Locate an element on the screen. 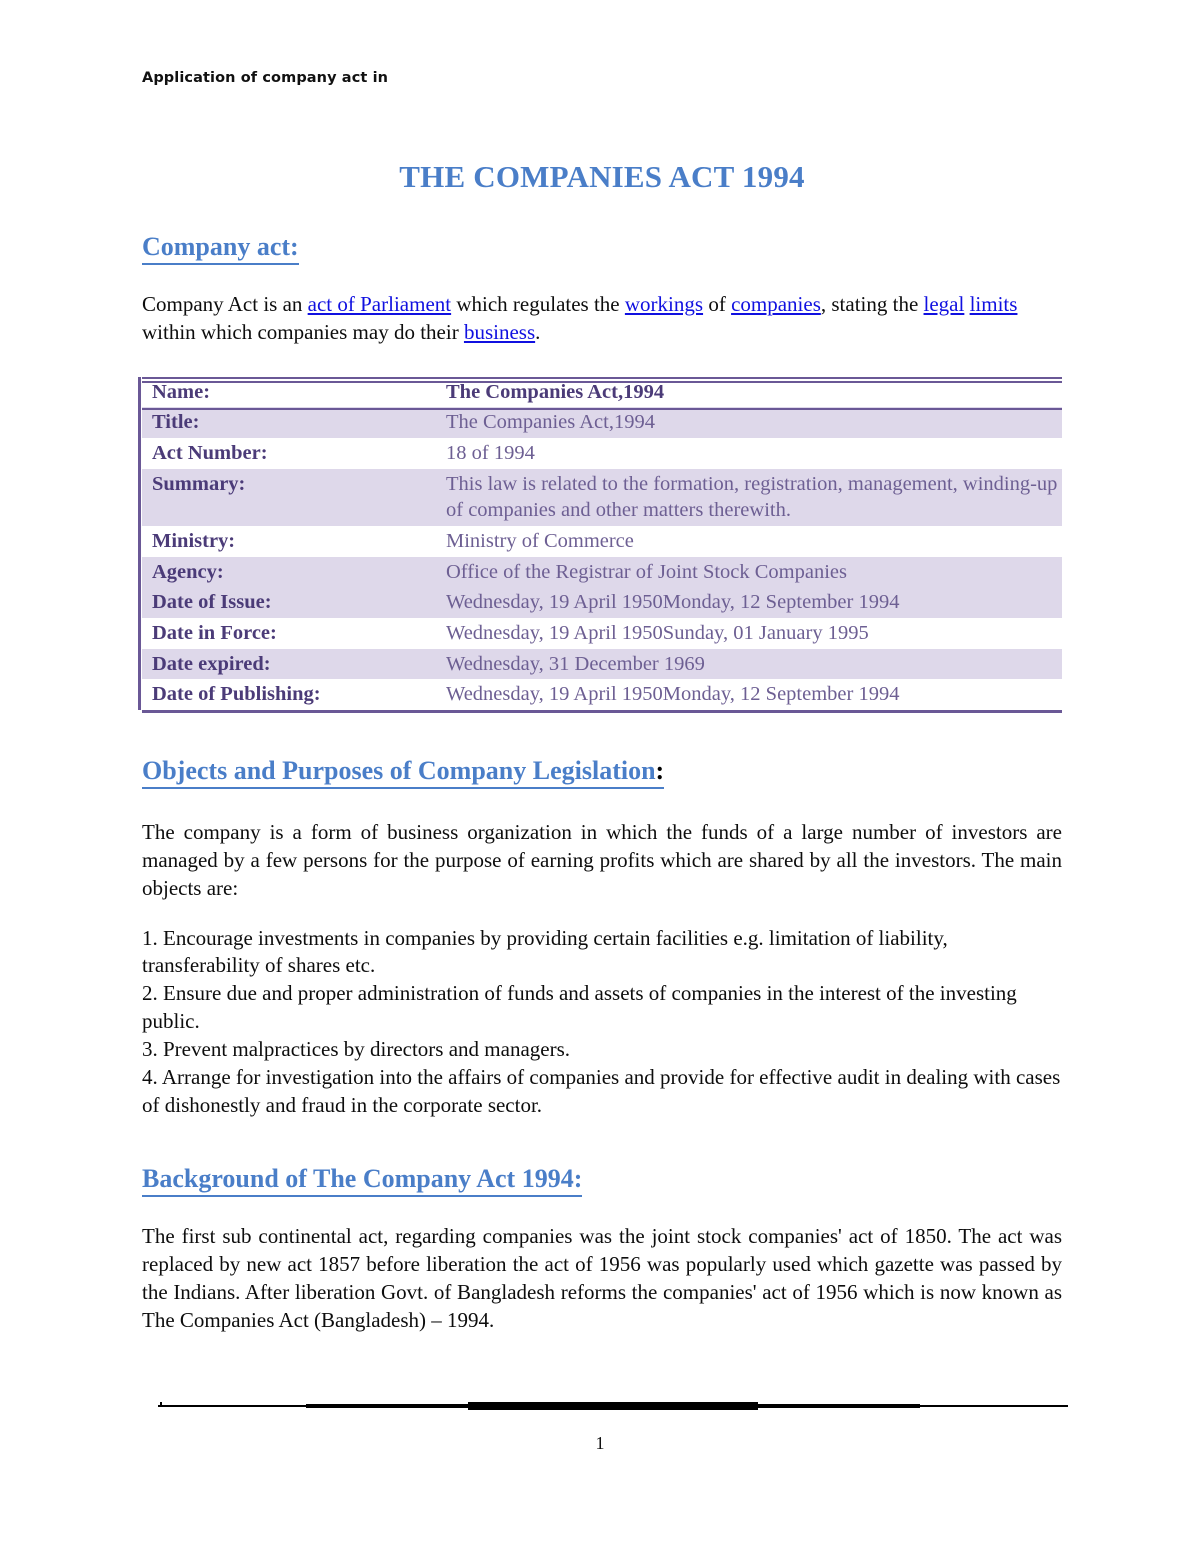 This screenshot has width=1200, height=1553. table-cell-label: Agency: is located at coordinates (289, 572).